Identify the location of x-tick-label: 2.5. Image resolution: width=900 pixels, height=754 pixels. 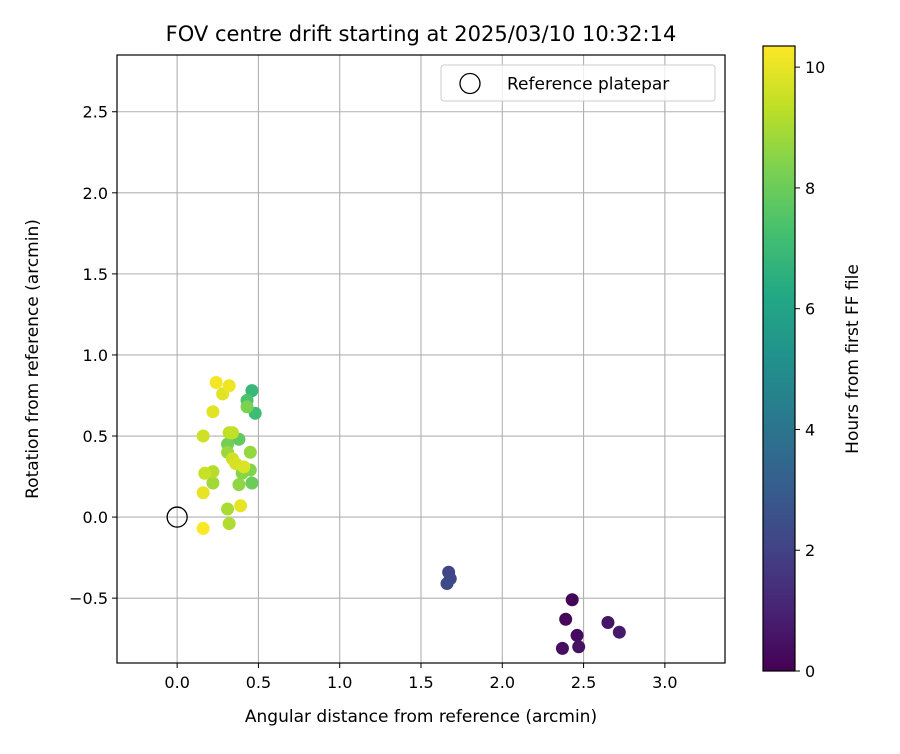
(583, 682).